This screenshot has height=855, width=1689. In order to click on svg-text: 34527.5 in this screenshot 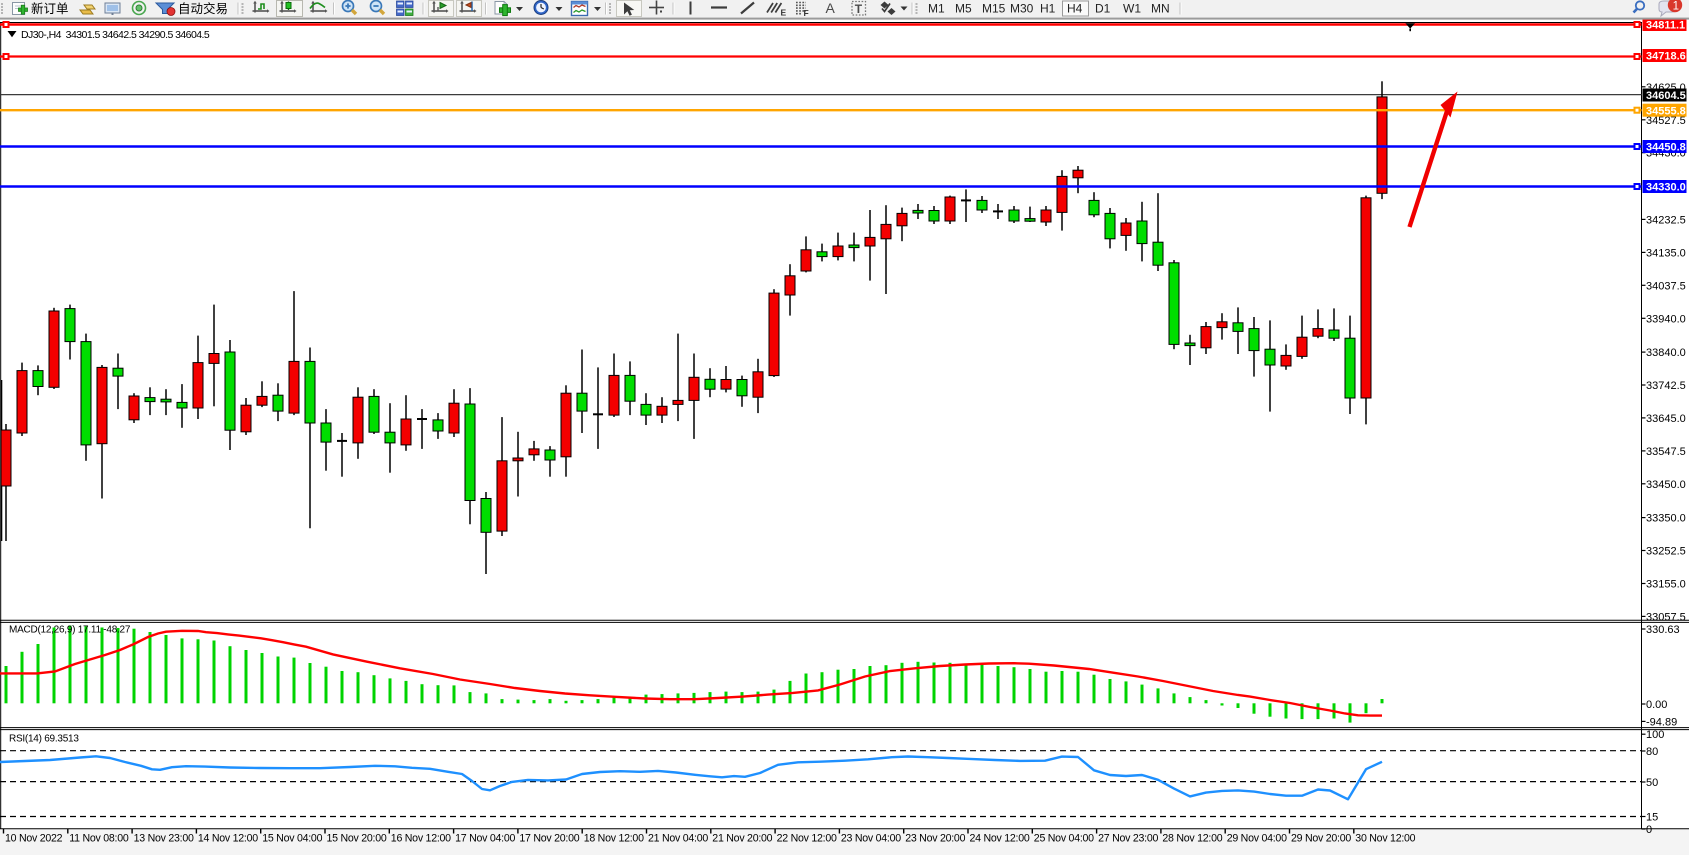, I will do `click(1666, 121)`.